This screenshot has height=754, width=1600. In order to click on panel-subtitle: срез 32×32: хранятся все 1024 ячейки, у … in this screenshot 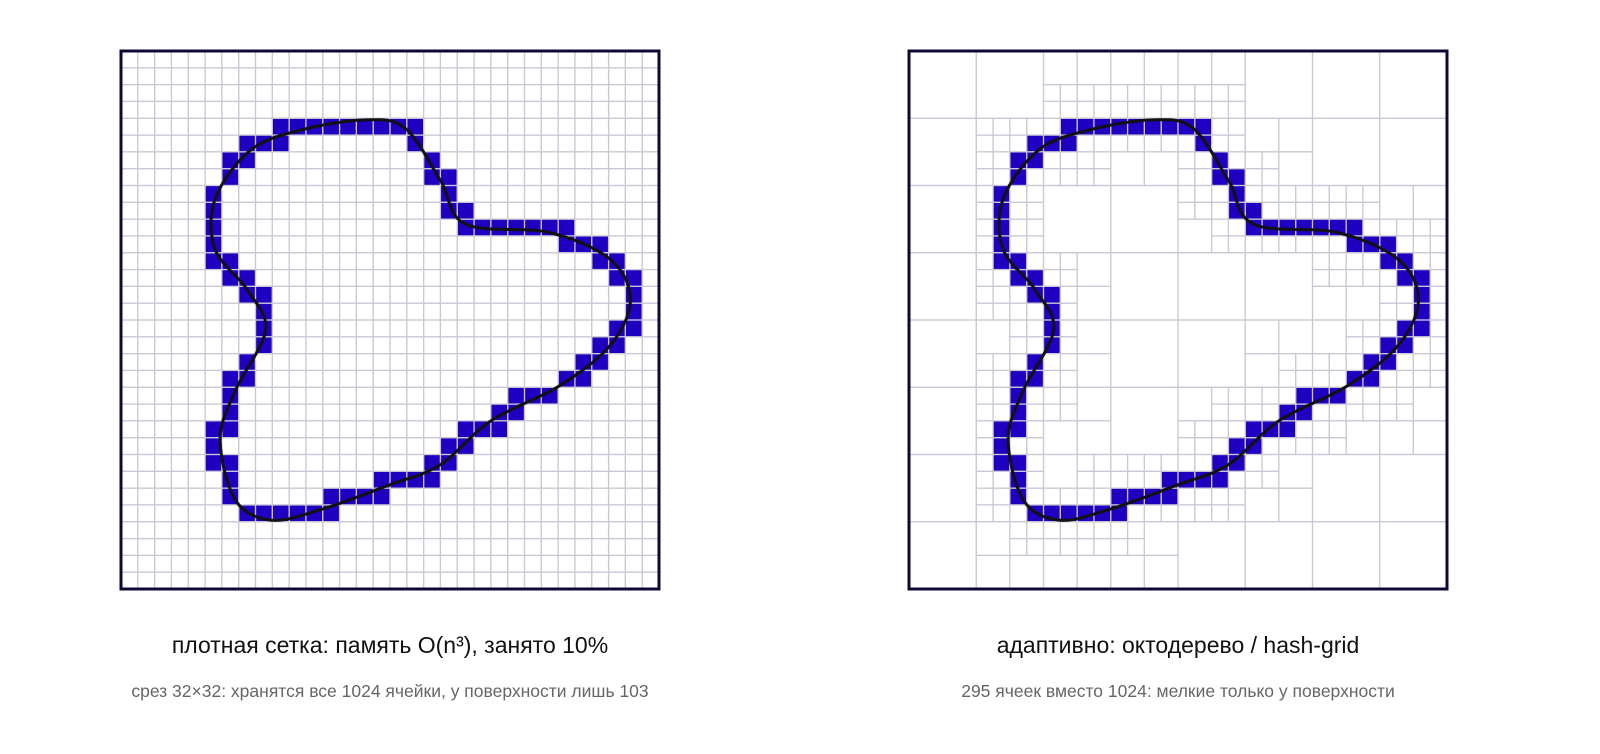, I will do `click(389, 691)`.